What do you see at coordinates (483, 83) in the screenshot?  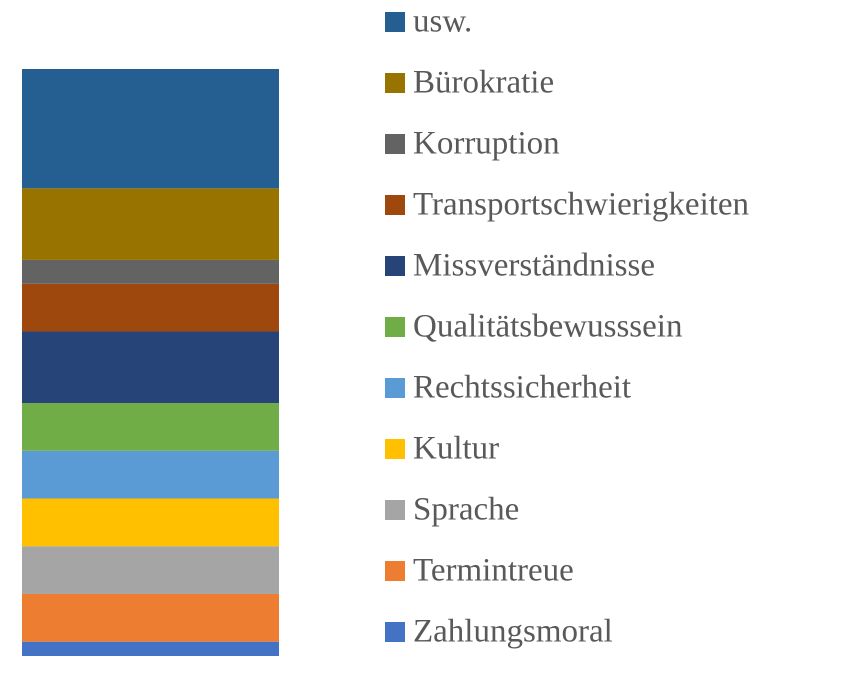 I see `legend-label: Bürokratie` at bounding box center [483, 83].